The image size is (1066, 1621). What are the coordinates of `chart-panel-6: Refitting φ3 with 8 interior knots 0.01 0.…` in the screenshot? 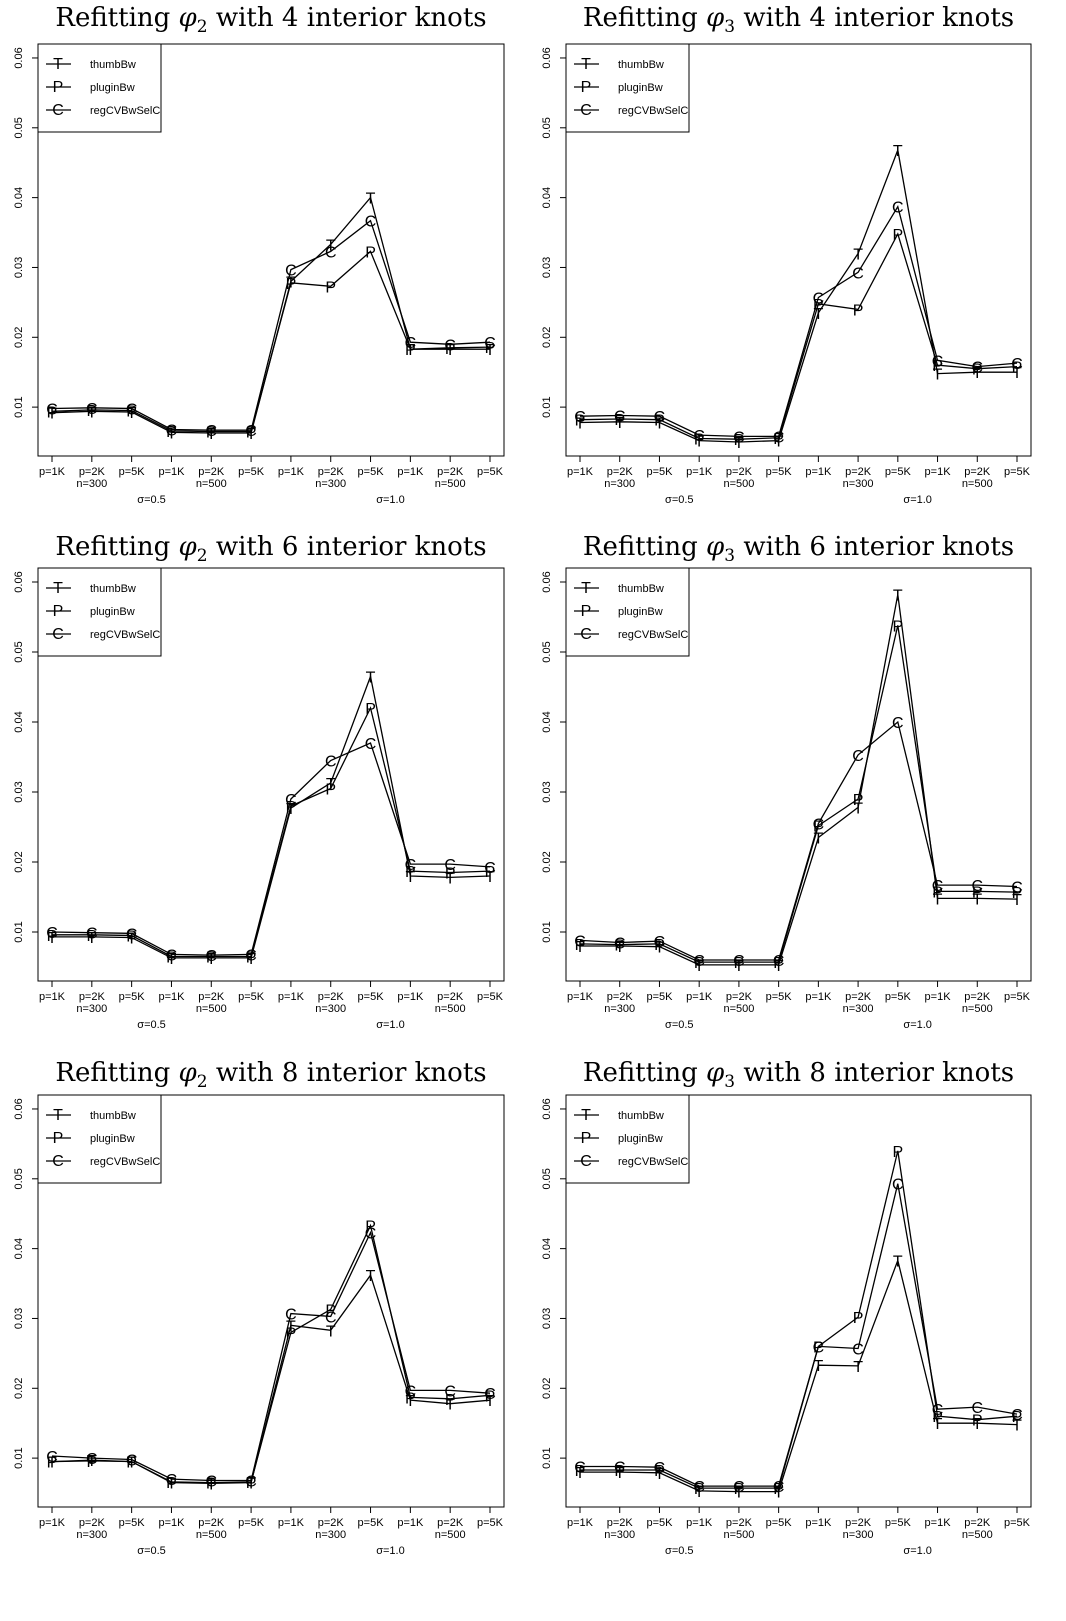 It's located at (786, 1307).